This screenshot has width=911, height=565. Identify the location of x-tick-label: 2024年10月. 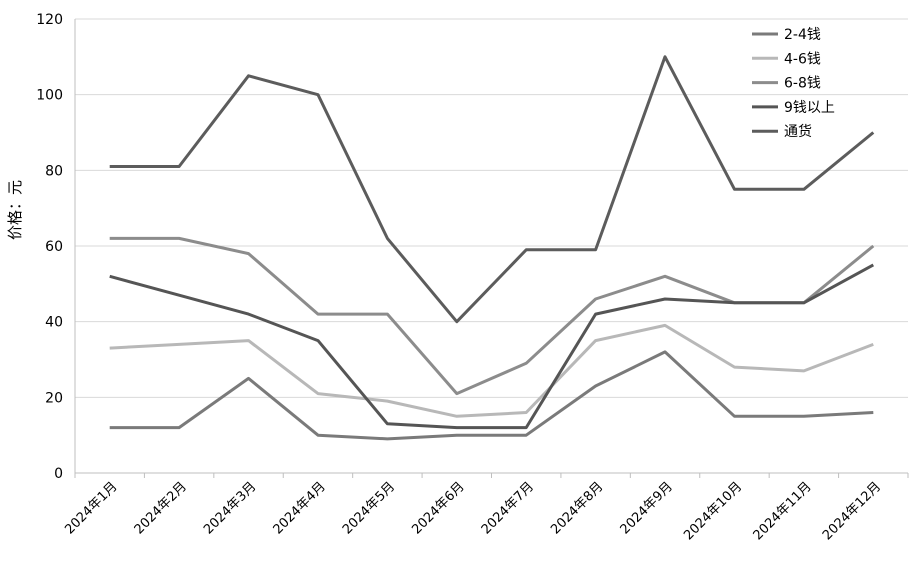
(713, 511).